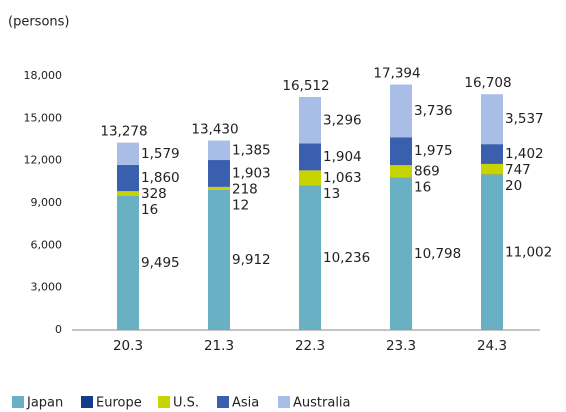 The width and height of the screenshot is (566, 412). What do you see at coordinates (43, 160) in the screenshot?
I see `y-tick-label: 12,000` at bounding box center [43, 160].